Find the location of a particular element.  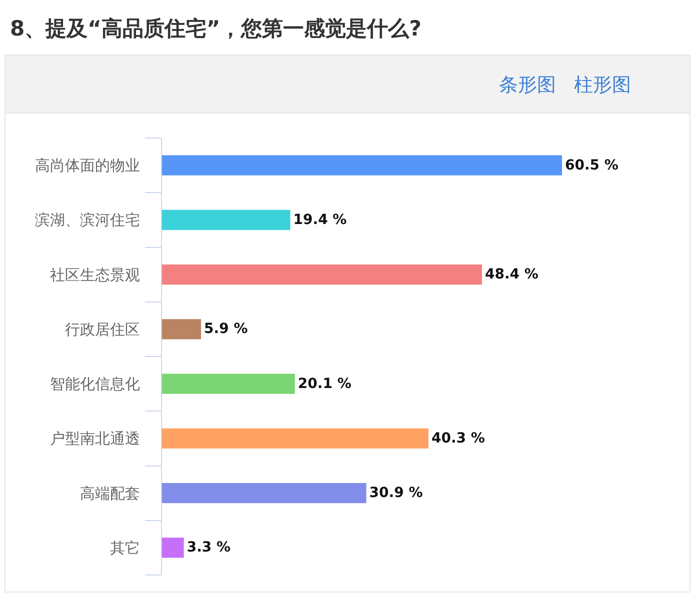

data-label: 20.1 % is located at coordinates (325, 384).